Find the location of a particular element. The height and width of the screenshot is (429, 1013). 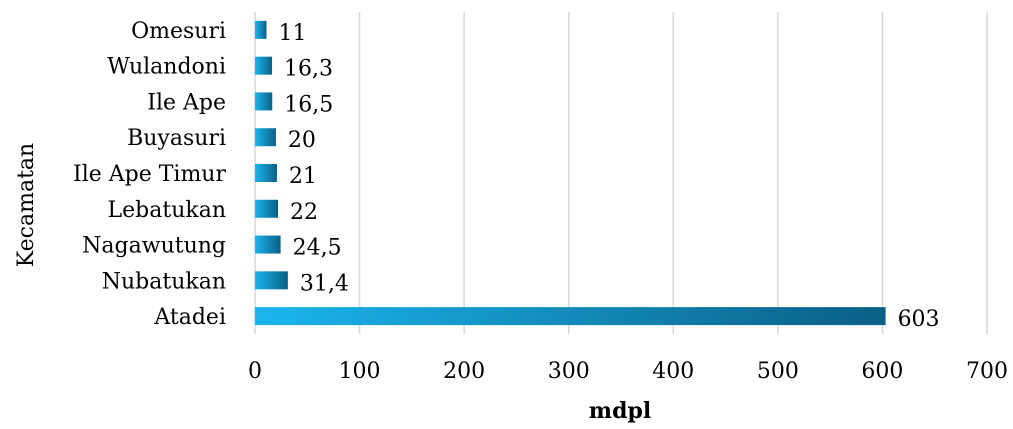

x-tick-label-2: 200 is located at coordinates (464, 371).